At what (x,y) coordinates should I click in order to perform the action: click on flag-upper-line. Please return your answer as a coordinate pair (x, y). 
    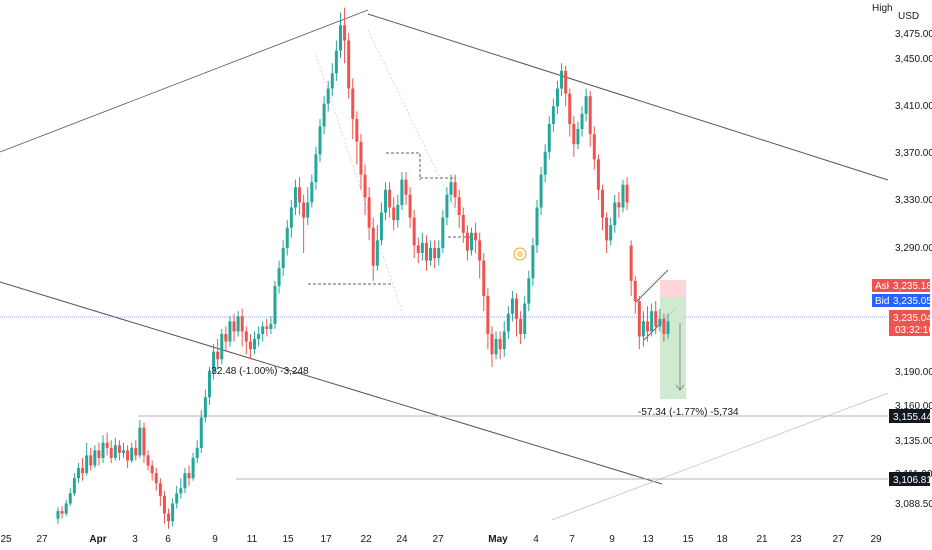
    Looking at the image, I should click on (652, 286).